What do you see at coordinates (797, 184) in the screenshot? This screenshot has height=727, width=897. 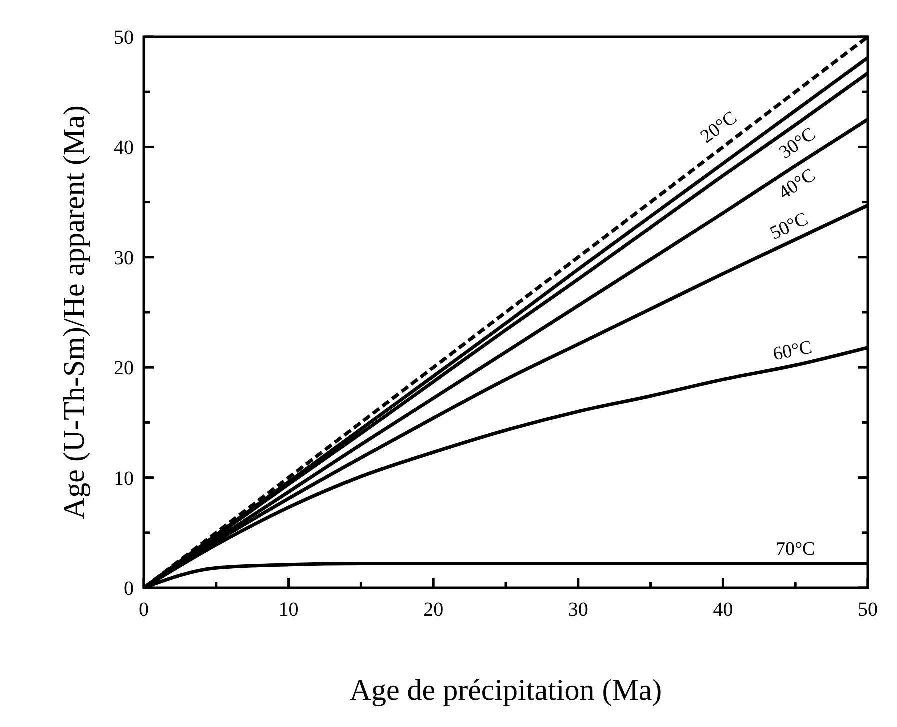 I see `text: 40°C` at bounding box center [797, 184].